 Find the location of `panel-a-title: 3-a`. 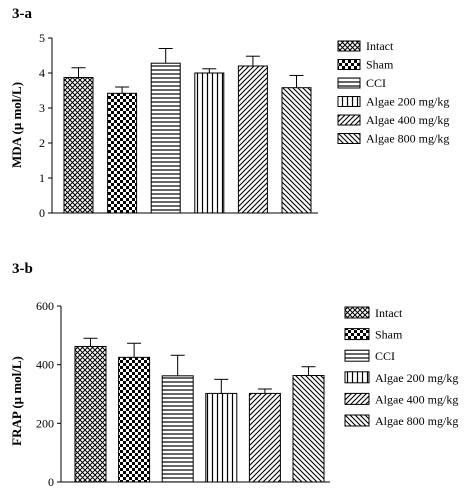

panel-a-title: 3-a is located at coordinates (22, 14).